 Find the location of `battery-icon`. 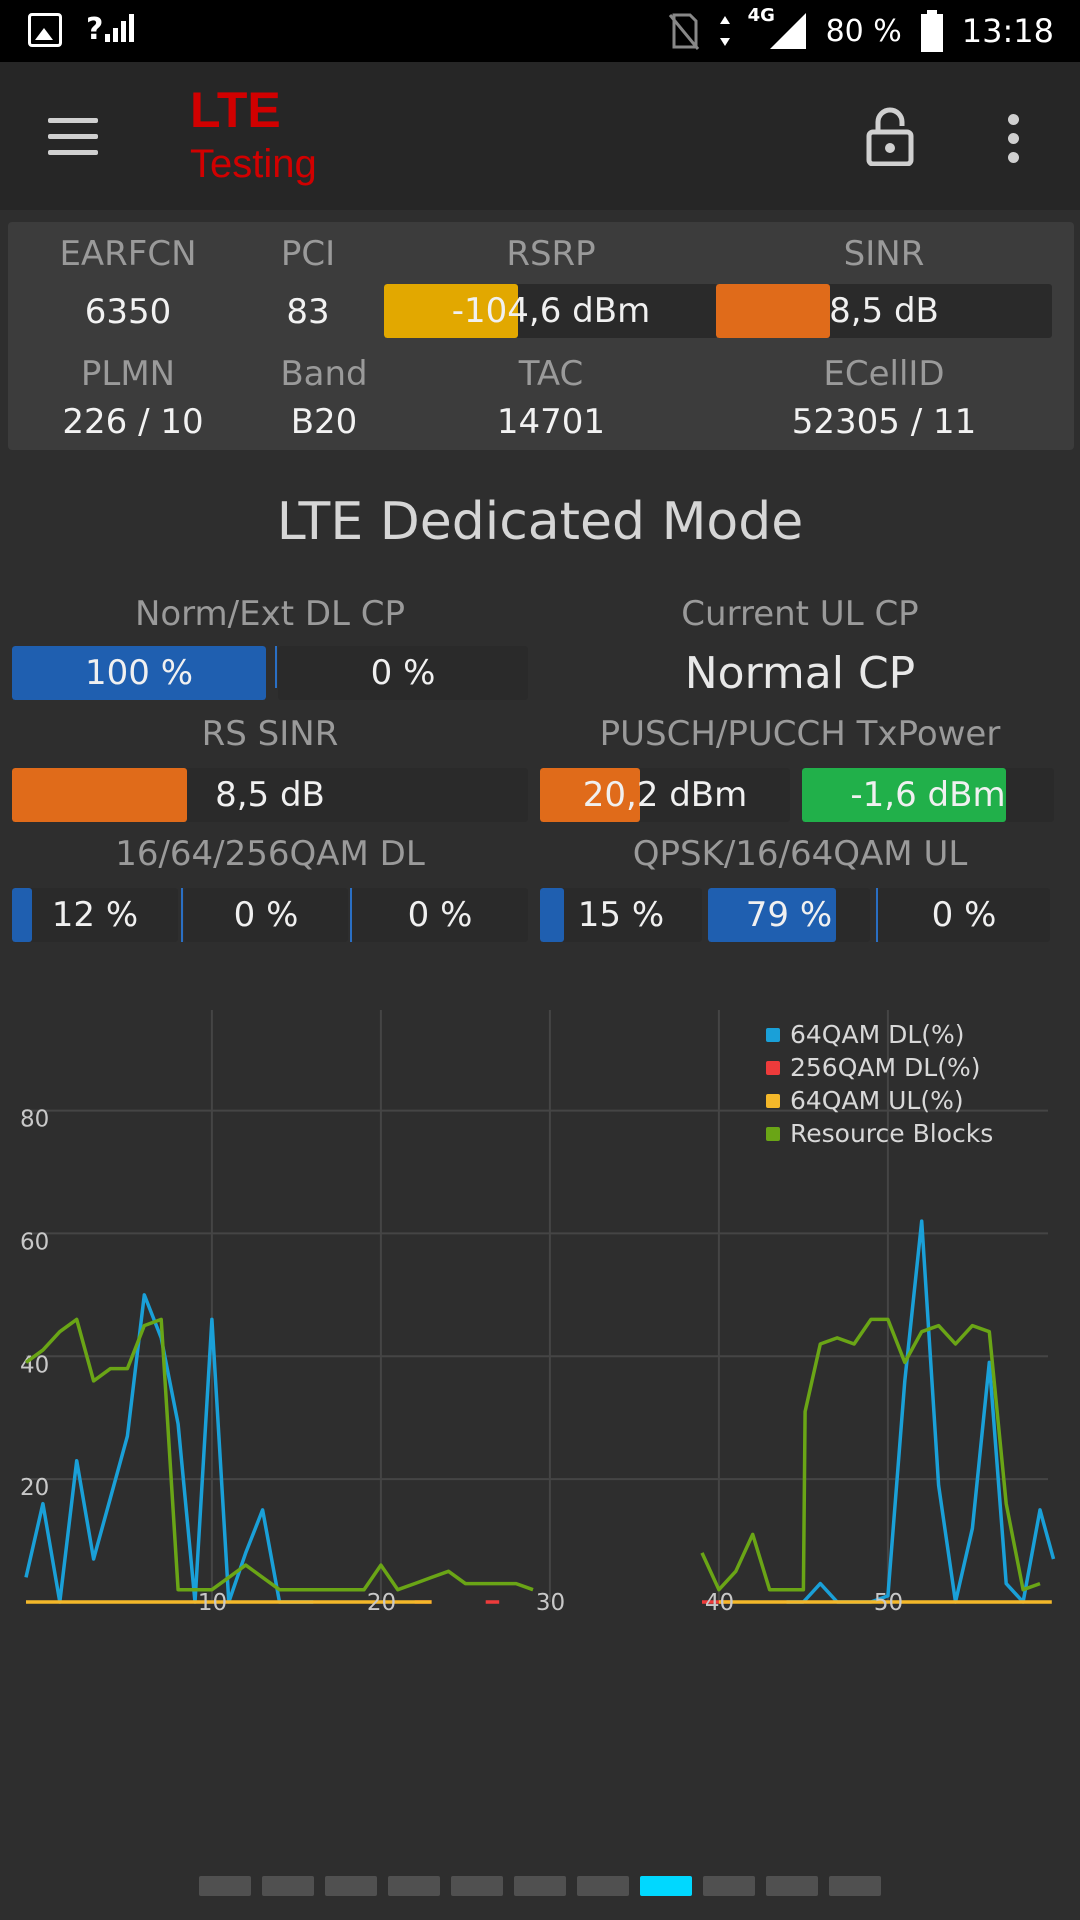

battery-icon is located at coordinates (931, 31).